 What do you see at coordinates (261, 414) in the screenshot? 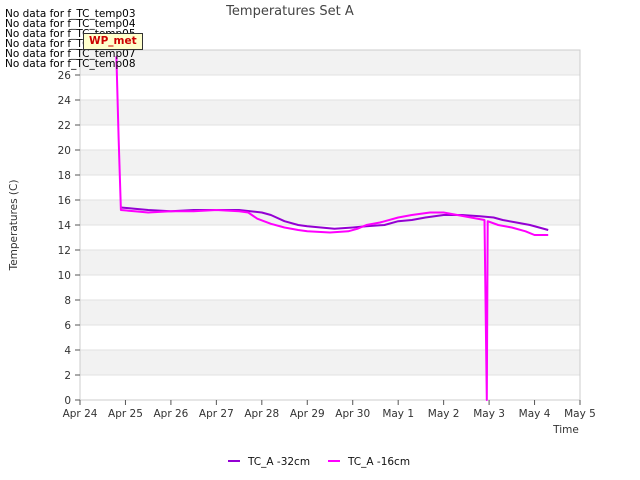
I see `x-tick-label: Apr 28` at bounding box center [261, 414].